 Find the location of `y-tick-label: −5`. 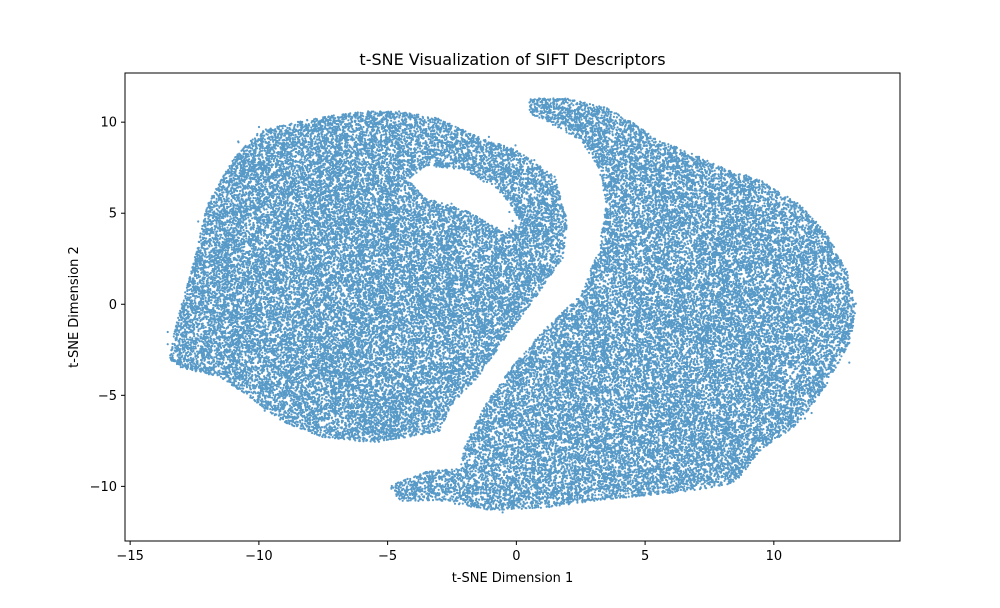

y-tick-label: −5 is located at coordinates (107, 396).